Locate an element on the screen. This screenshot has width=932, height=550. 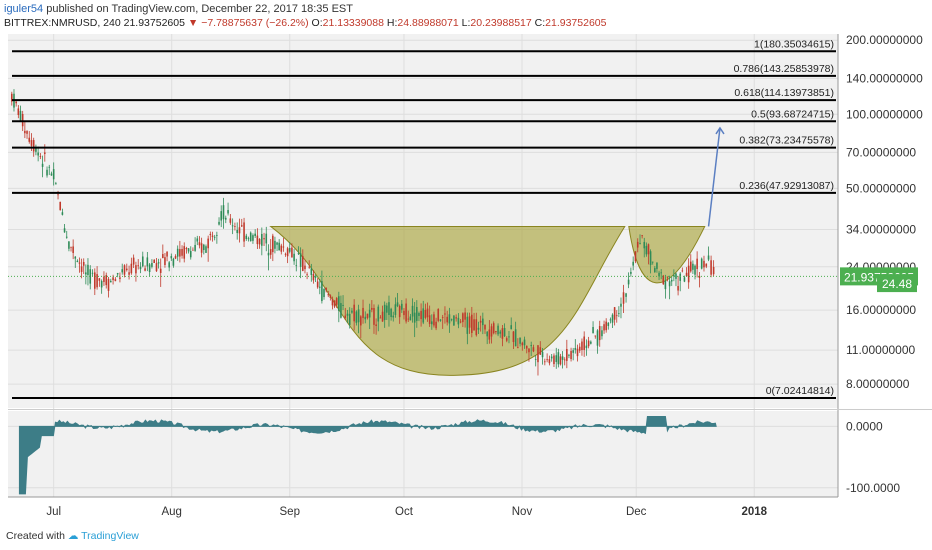
time-axis: Jul Aug Sep Oct Nov Dec 2018 is located at coordinates (406, 512).